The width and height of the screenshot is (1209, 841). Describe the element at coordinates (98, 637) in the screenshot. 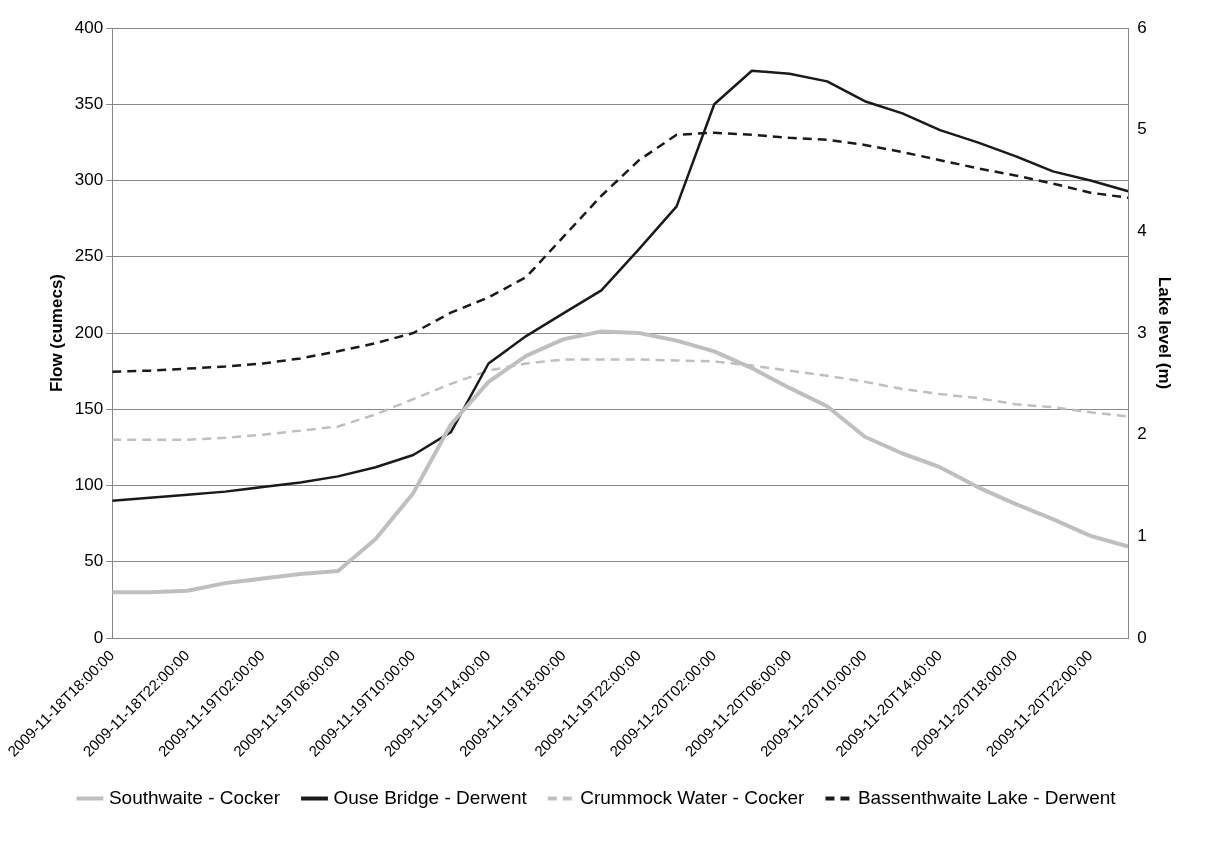

I see `y-tick-label: 0` at that location.